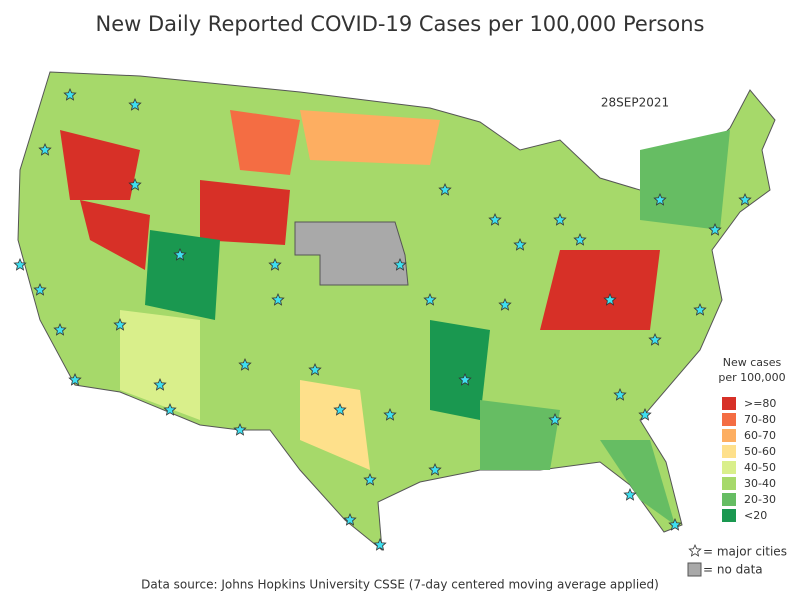 Image resolution: width=800 pixels, height=600 pixels. What do you see at coordinates (760, 499) in the screenshot?
I see `legend-label: 20-30` at bounding box center [760, 499].